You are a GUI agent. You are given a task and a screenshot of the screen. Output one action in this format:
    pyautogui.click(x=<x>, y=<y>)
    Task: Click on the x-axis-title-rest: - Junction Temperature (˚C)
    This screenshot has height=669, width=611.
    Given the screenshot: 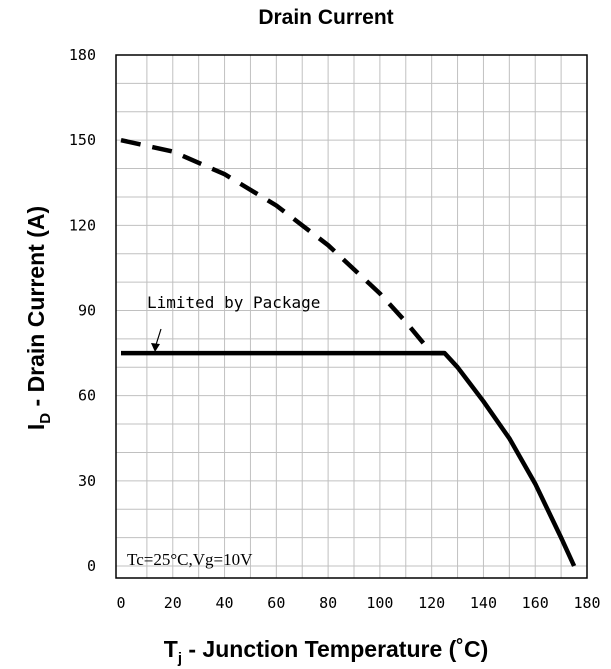 What is the action you would take?
    pyautogui.click(x=335, y=649)
    